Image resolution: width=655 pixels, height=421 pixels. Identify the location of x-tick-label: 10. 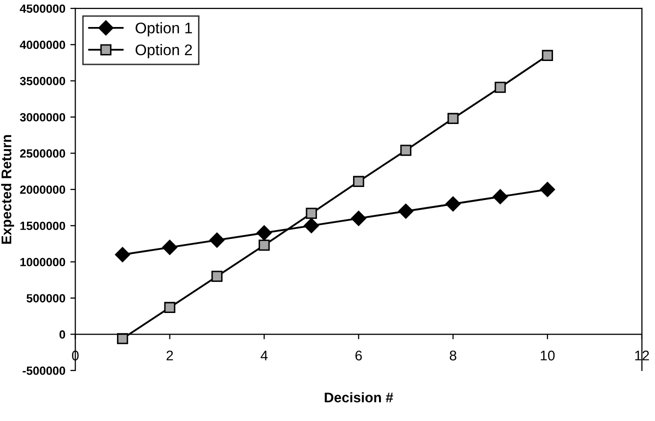
(547, 355).